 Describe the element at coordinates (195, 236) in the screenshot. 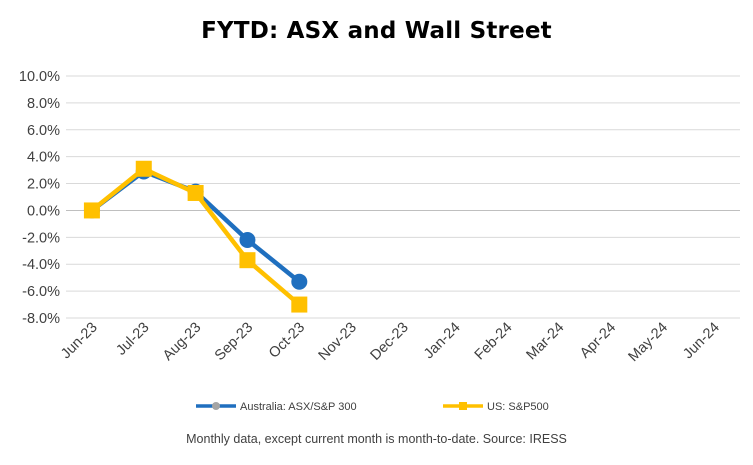

I see `series-layer` at that location.